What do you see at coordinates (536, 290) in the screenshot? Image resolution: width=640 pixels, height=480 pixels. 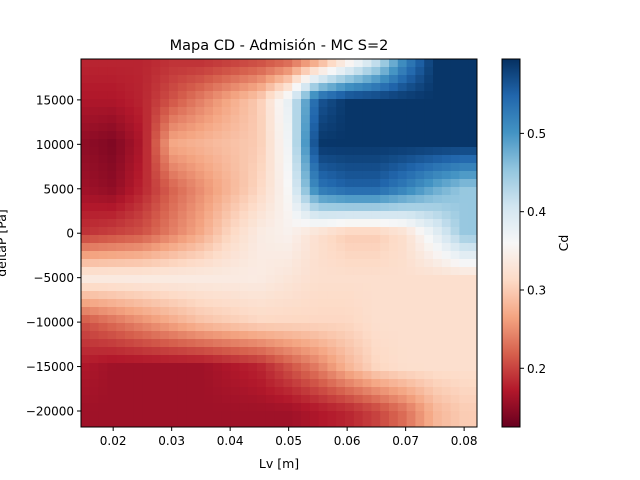 I see `colorbar-tick-label: 0.3` at bounding box center [536, 290].